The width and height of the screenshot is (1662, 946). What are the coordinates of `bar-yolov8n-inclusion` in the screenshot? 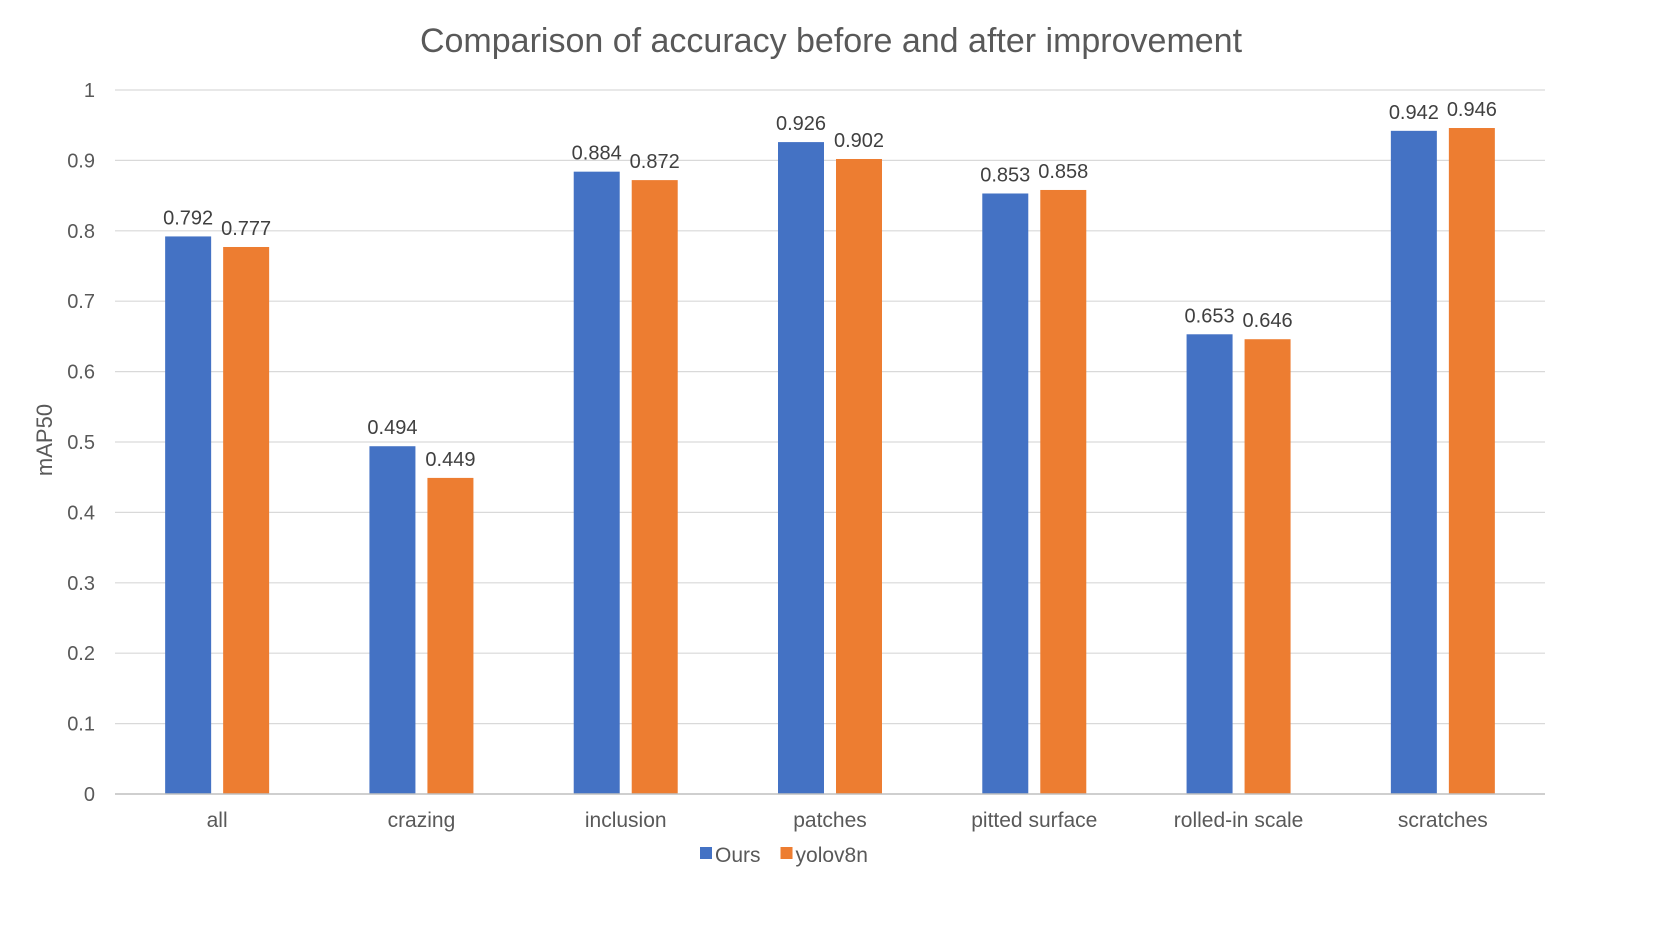 It's located at (654, 487).